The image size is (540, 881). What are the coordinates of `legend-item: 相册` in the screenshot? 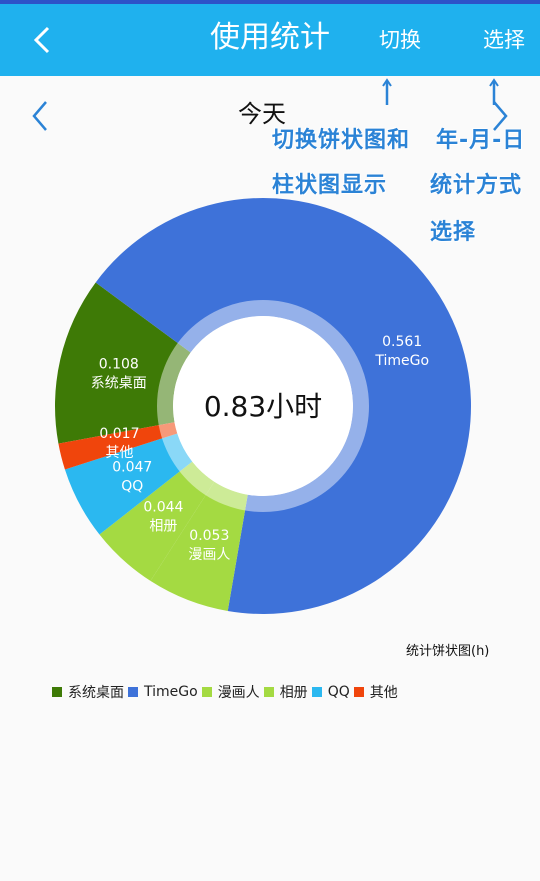 It's located at (286, 692).